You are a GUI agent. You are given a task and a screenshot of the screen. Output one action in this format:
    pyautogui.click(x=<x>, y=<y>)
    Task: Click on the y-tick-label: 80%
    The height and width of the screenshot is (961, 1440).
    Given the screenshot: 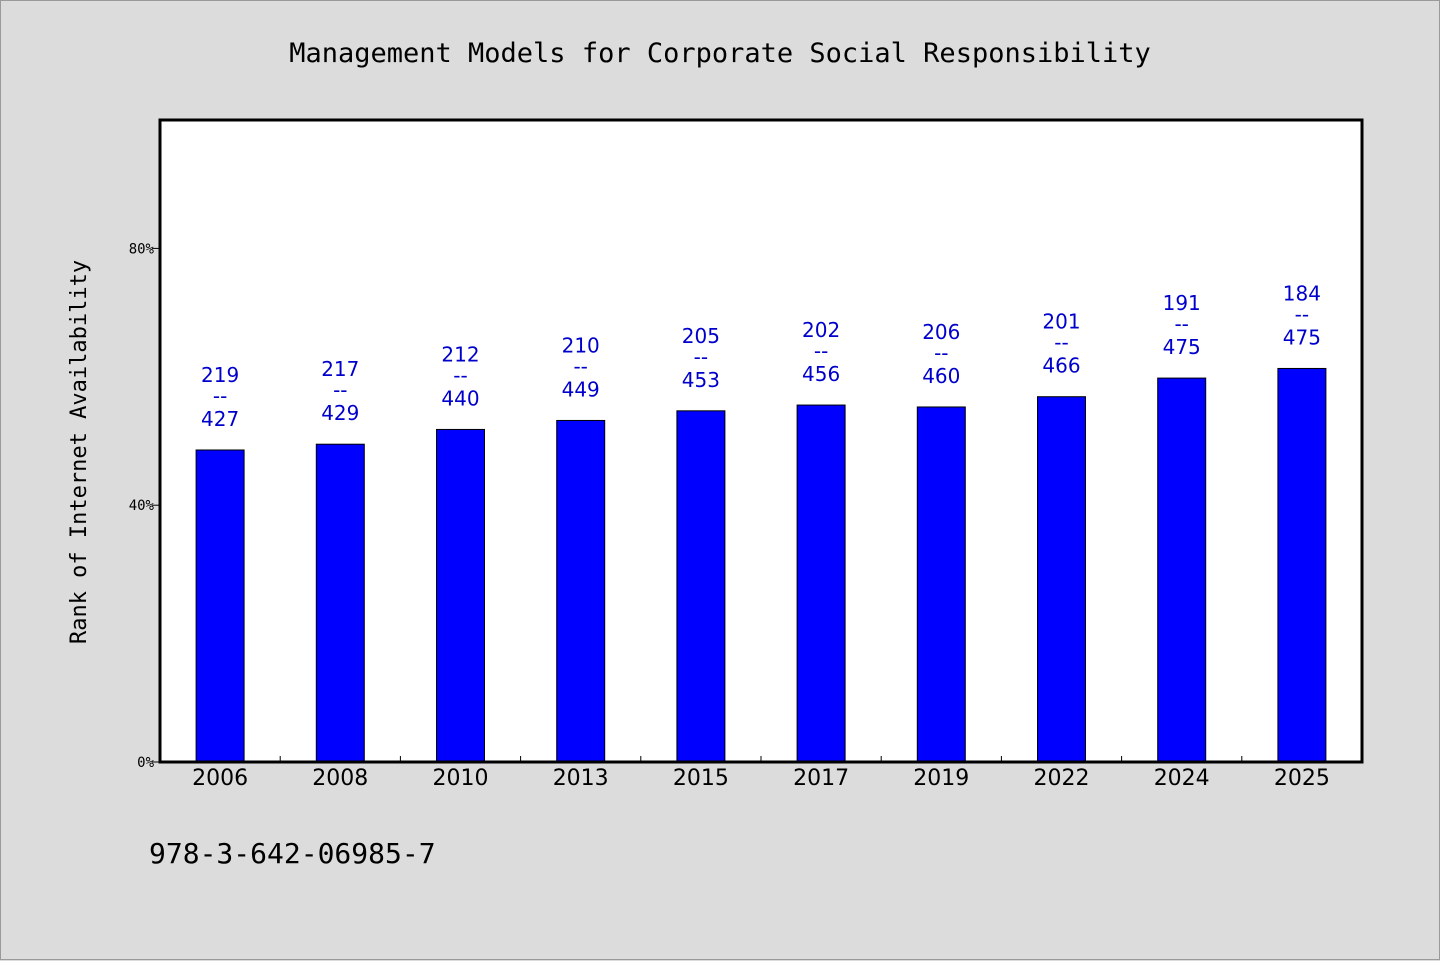 What is the action you would take?
    pyautogui.click(x=142, y=249)
    